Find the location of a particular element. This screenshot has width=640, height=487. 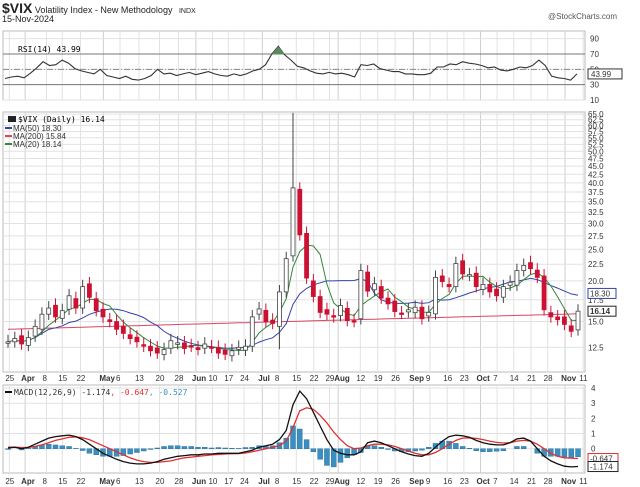

x-axis-label: Aug is located at coordinates (342, 378).